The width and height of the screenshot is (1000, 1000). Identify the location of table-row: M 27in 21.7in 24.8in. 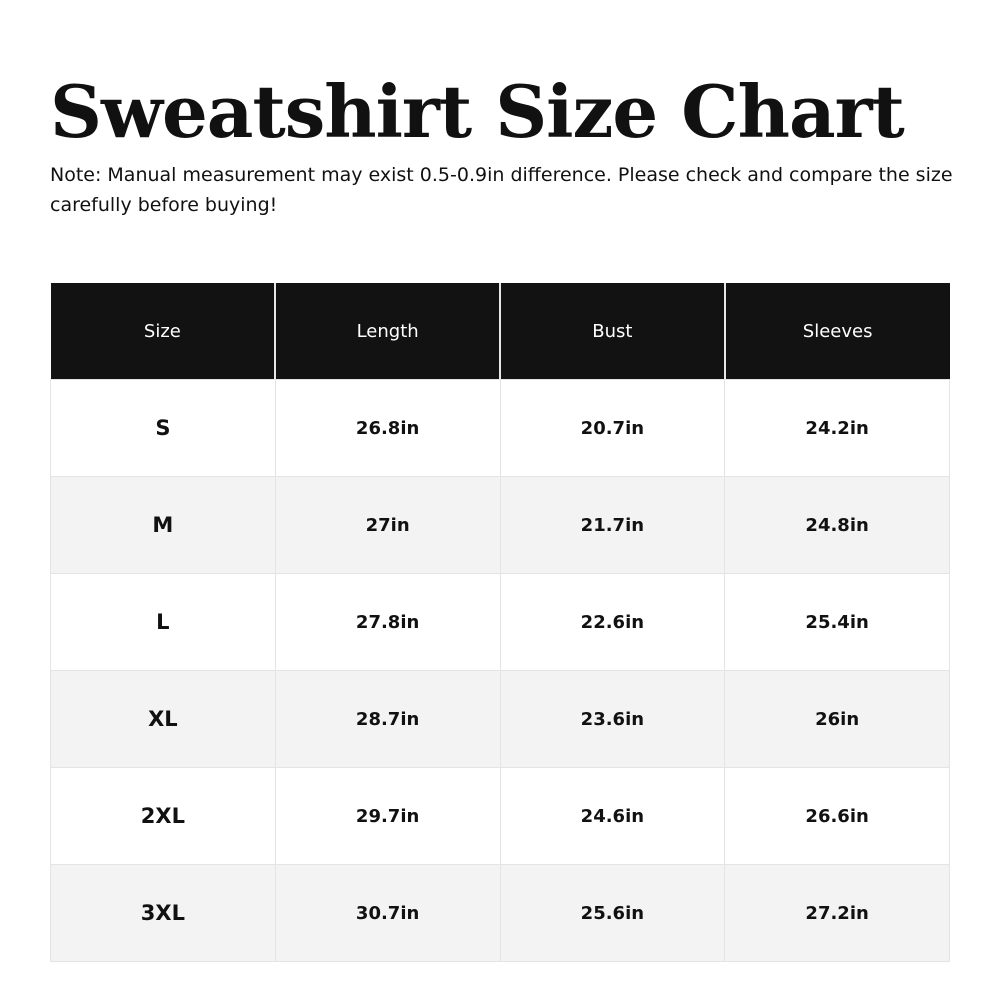
(500, 525).